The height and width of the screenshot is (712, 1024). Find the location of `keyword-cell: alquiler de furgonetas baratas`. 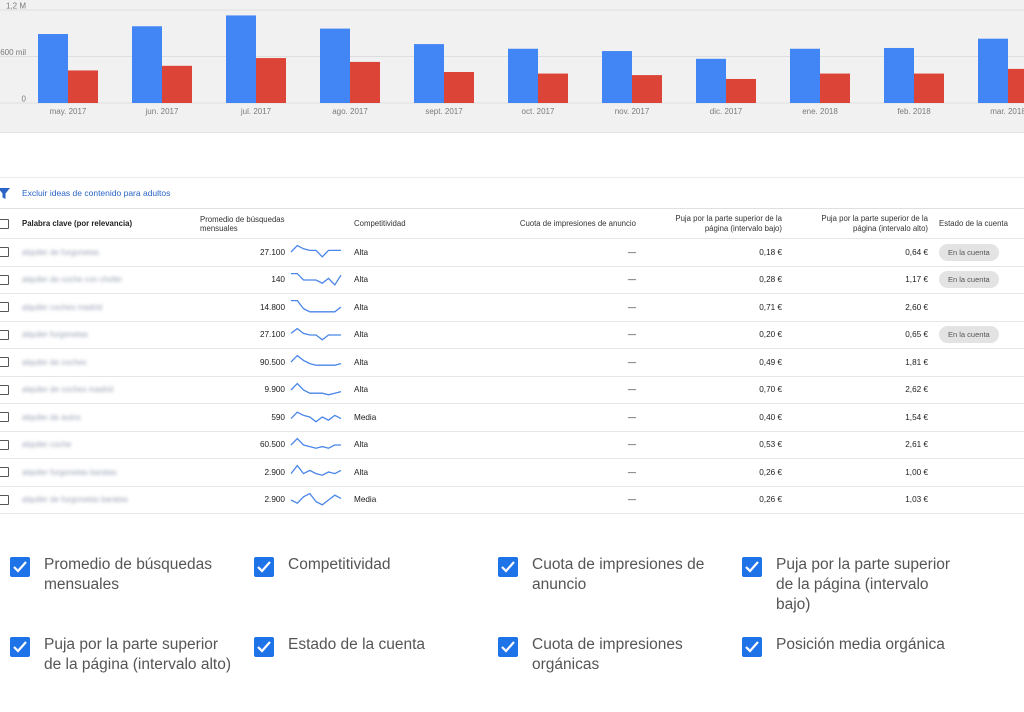

keyword-cell: alquiler de furgonetas baratas is located at coordinates (112, 500).